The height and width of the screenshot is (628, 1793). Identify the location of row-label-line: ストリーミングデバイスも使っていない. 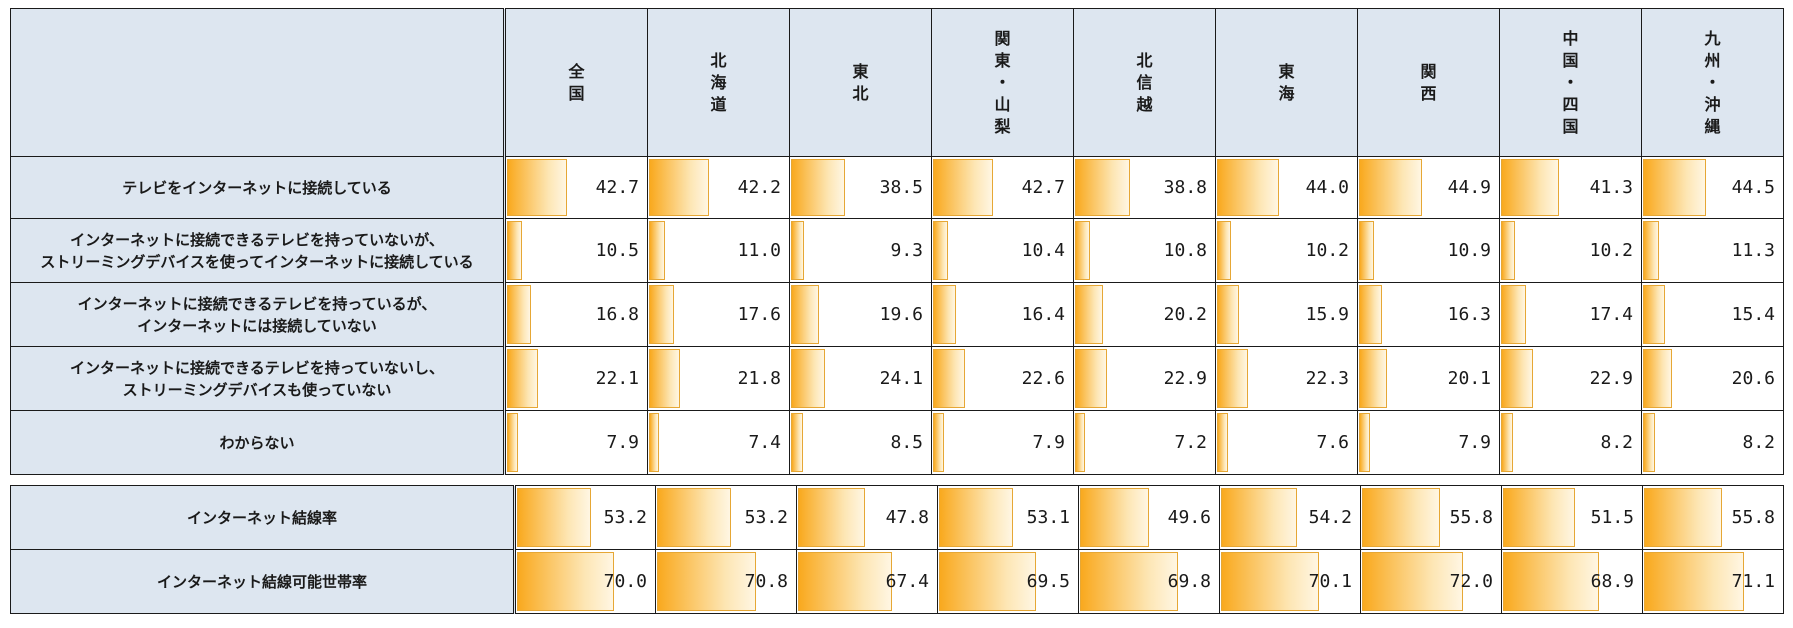
(257, 389).